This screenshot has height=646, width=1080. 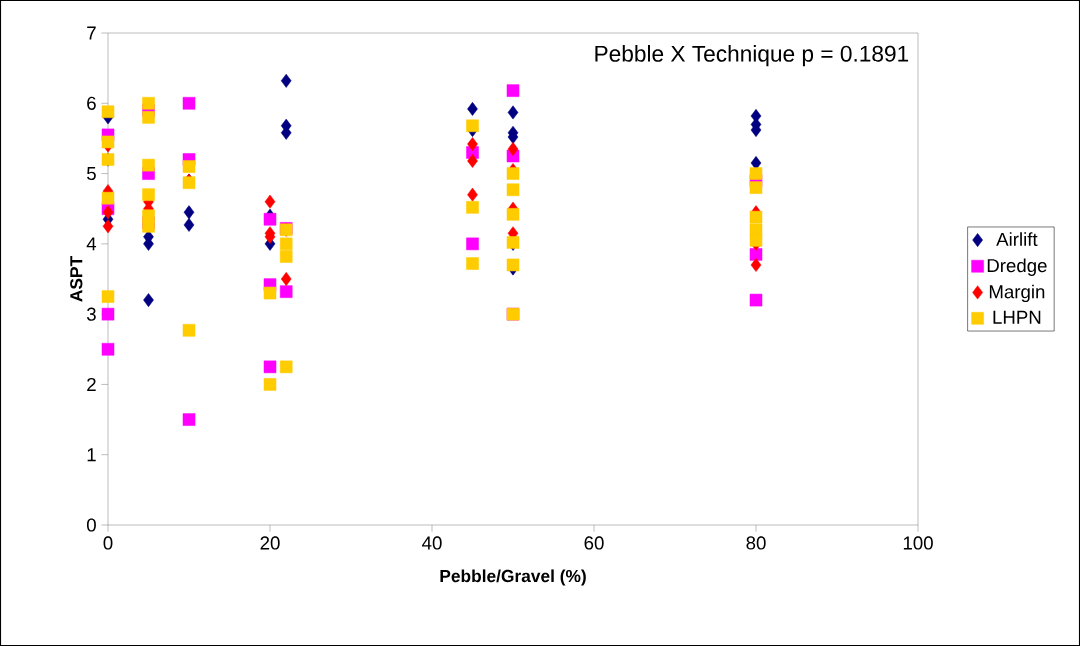 I want to click on y-tick-label: 0, so click(x=91, y=525).